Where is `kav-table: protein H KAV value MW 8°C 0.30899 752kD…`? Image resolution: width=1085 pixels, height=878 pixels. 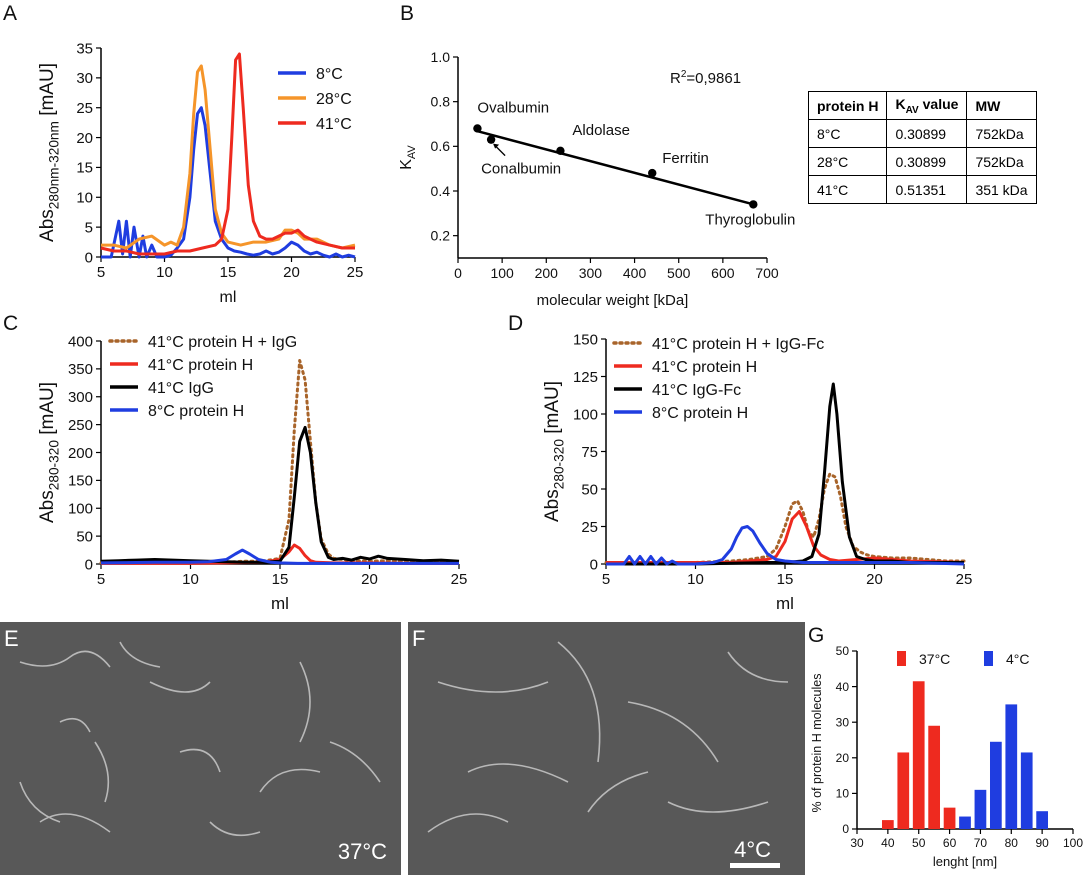 kav-table: protein H KAV value MW 8°C 0.30899 752kD… is located at coordinates (922, 147).